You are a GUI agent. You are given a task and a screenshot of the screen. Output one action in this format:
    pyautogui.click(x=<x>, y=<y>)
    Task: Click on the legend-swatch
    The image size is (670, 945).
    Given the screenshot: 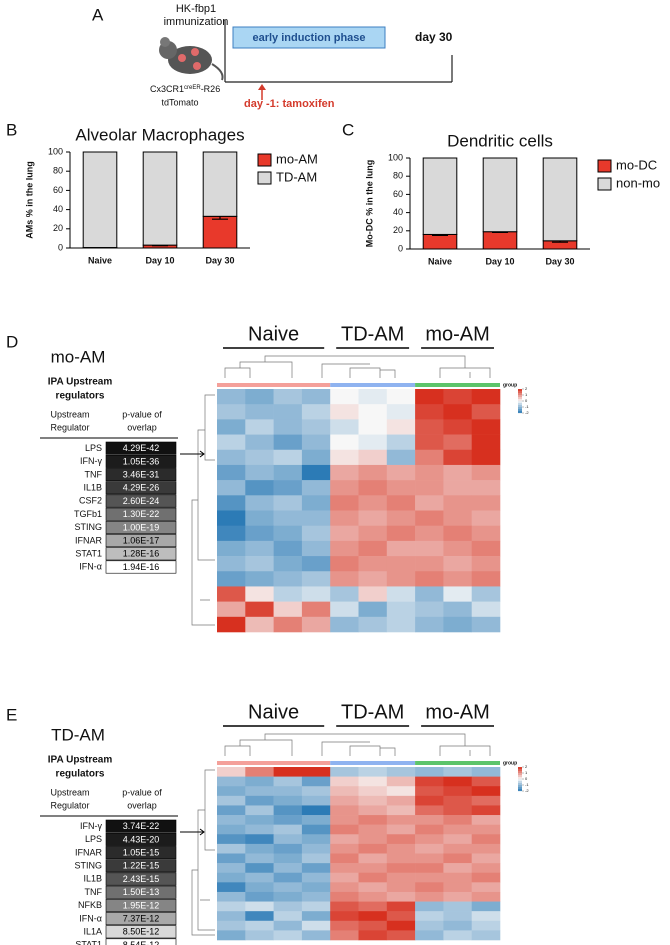 What is the action you would take?
    pyautogui.click(x=604, y=166)
    